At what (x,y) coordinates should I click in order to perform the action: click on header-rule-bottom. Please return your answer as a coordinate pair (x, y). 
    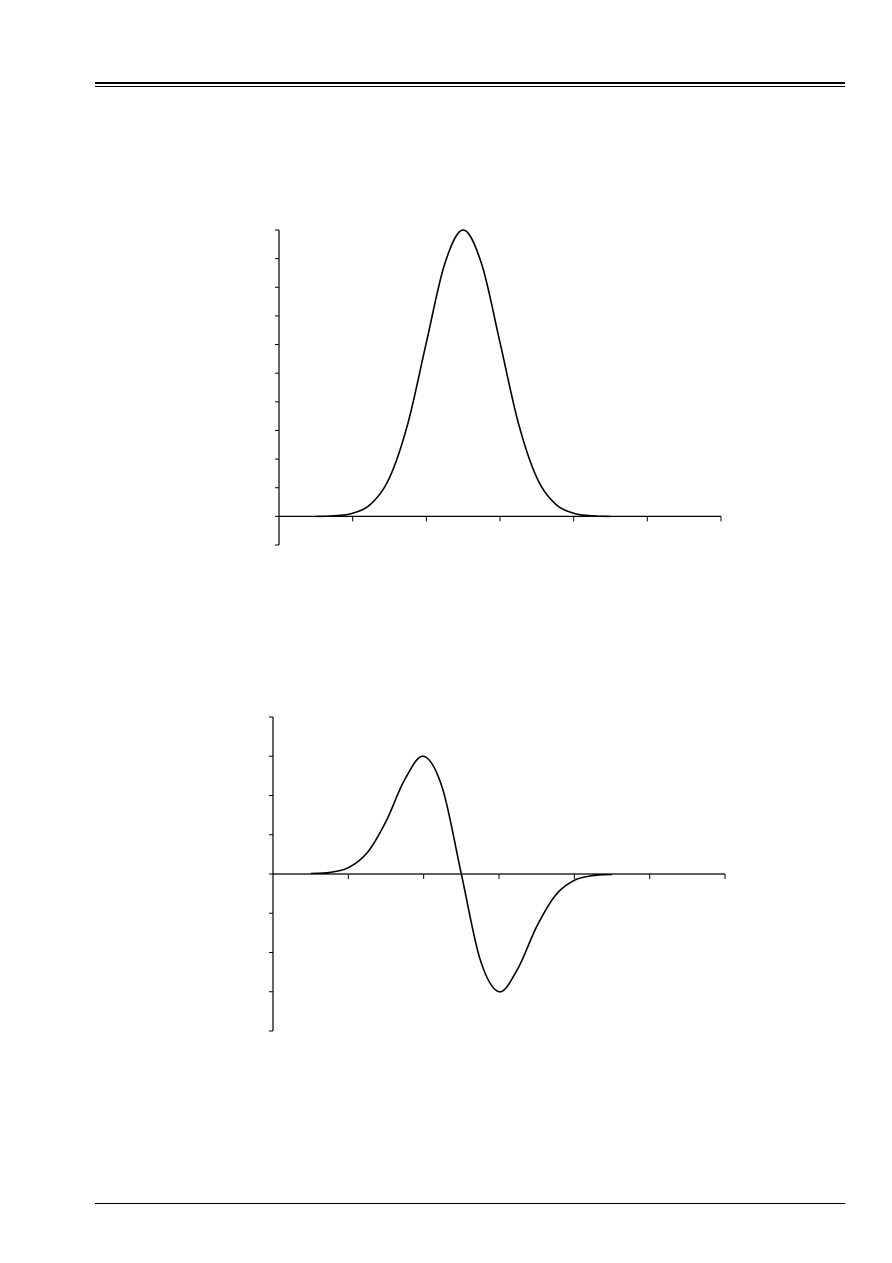
    Looking at the image, I should click on (470, 86).